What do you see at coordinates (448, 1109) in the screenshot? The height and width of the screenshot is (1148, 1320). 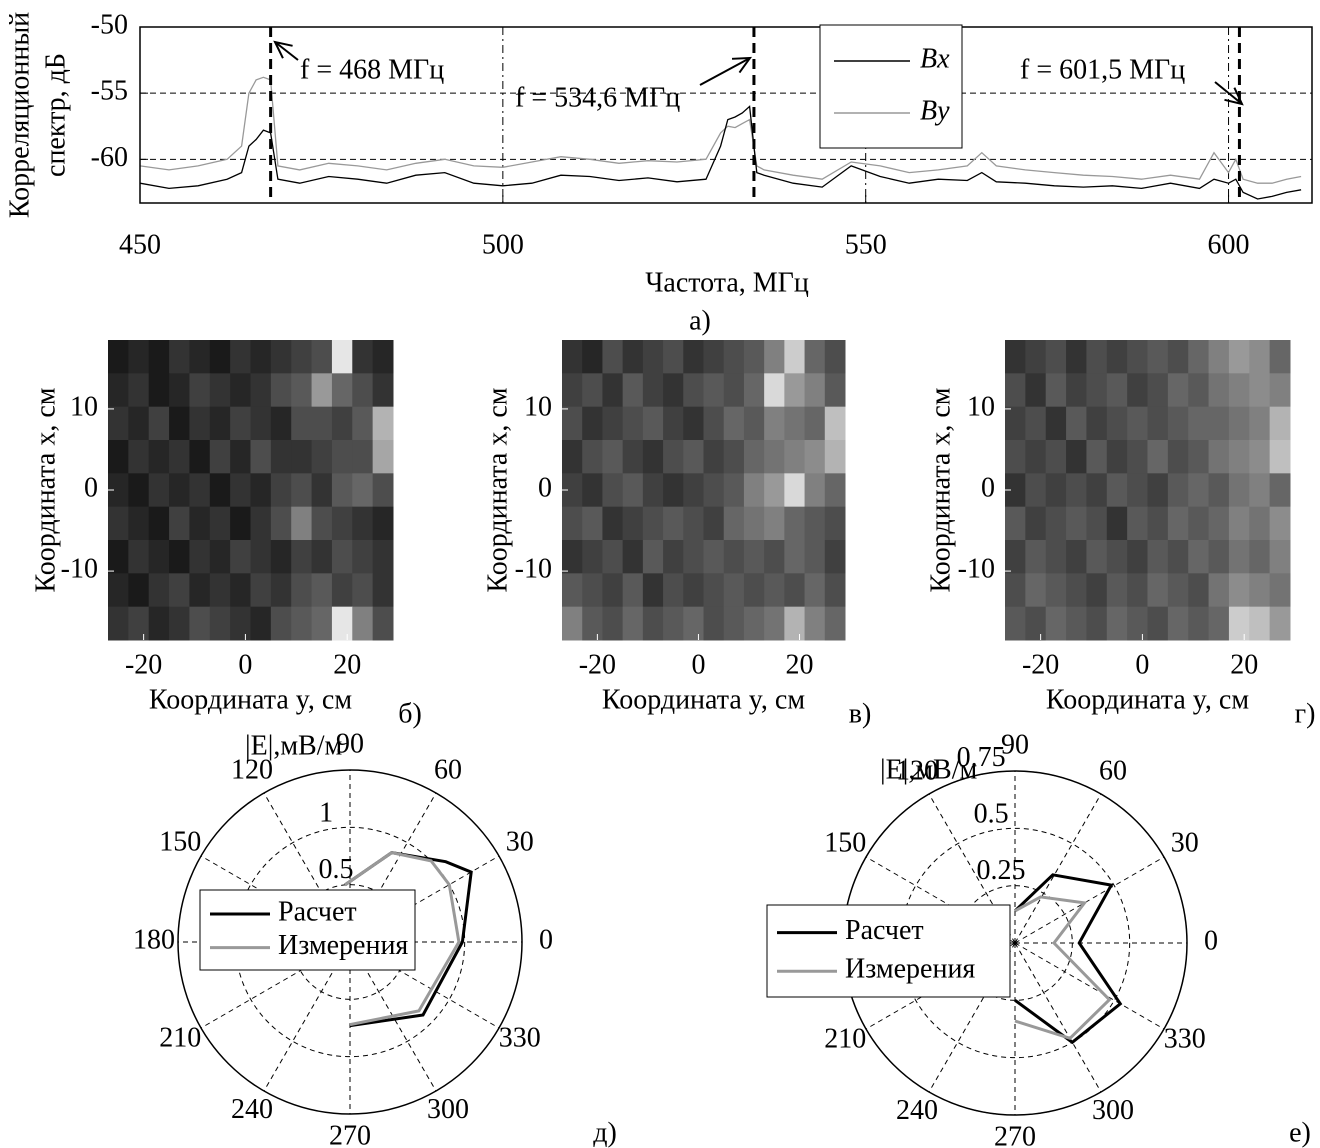 I see `theta-tick-label: 300` at bounding box center [448, 1109].